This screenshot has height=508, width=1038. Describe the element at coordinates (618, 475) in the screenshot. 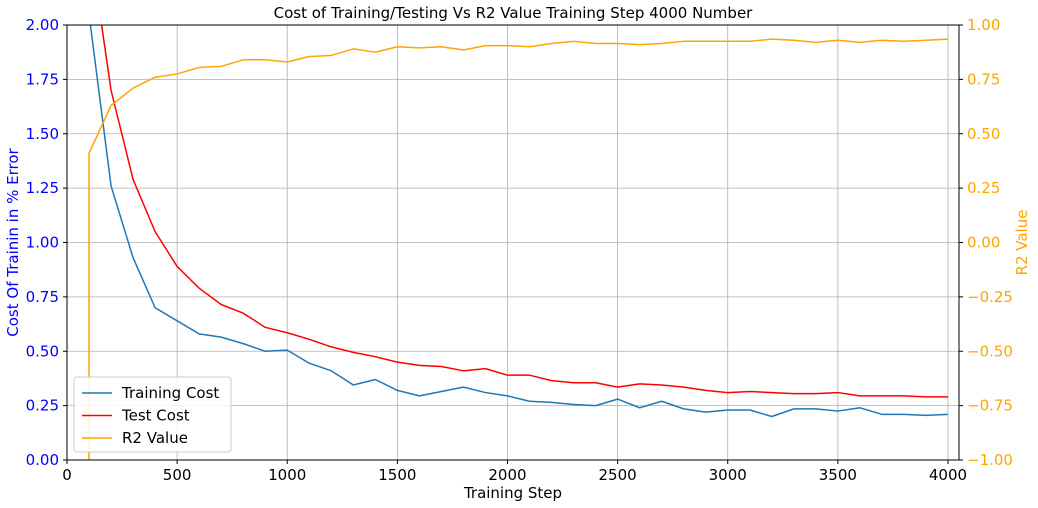

I see `x-tick-label: 2500` at that location.